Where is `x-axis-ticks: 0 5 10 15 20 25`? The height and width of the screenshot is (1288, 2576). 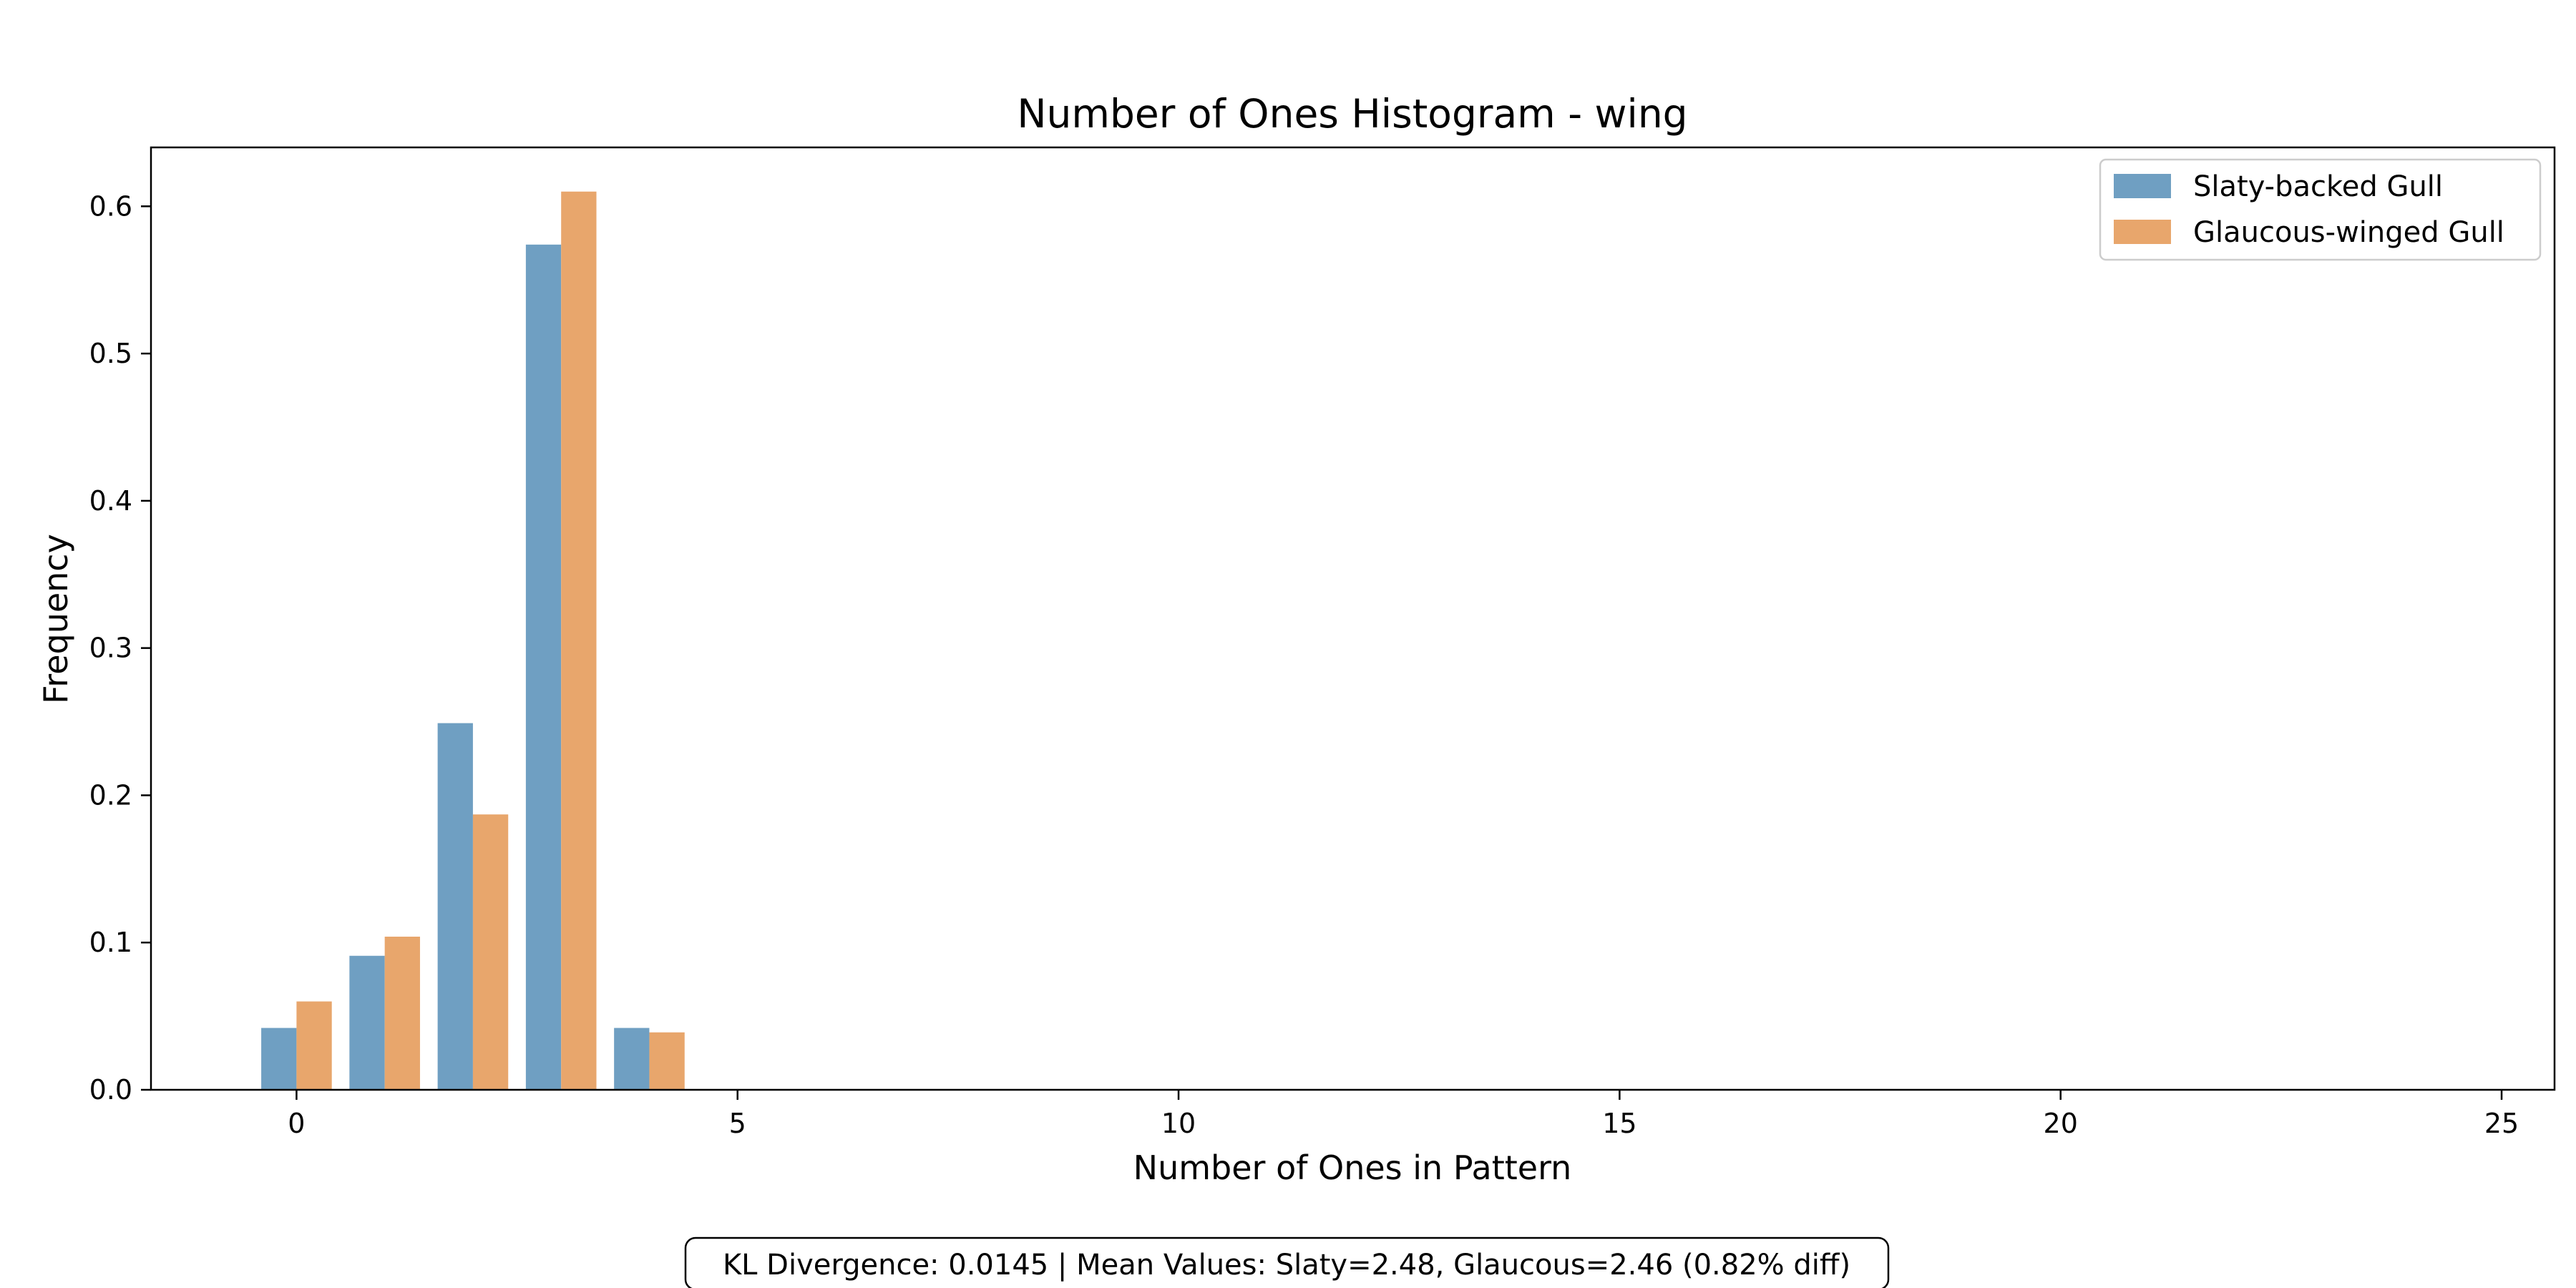
x-axis-ticks: 0 5 10 15 20 25 is located at coordinates (1403, 1114).